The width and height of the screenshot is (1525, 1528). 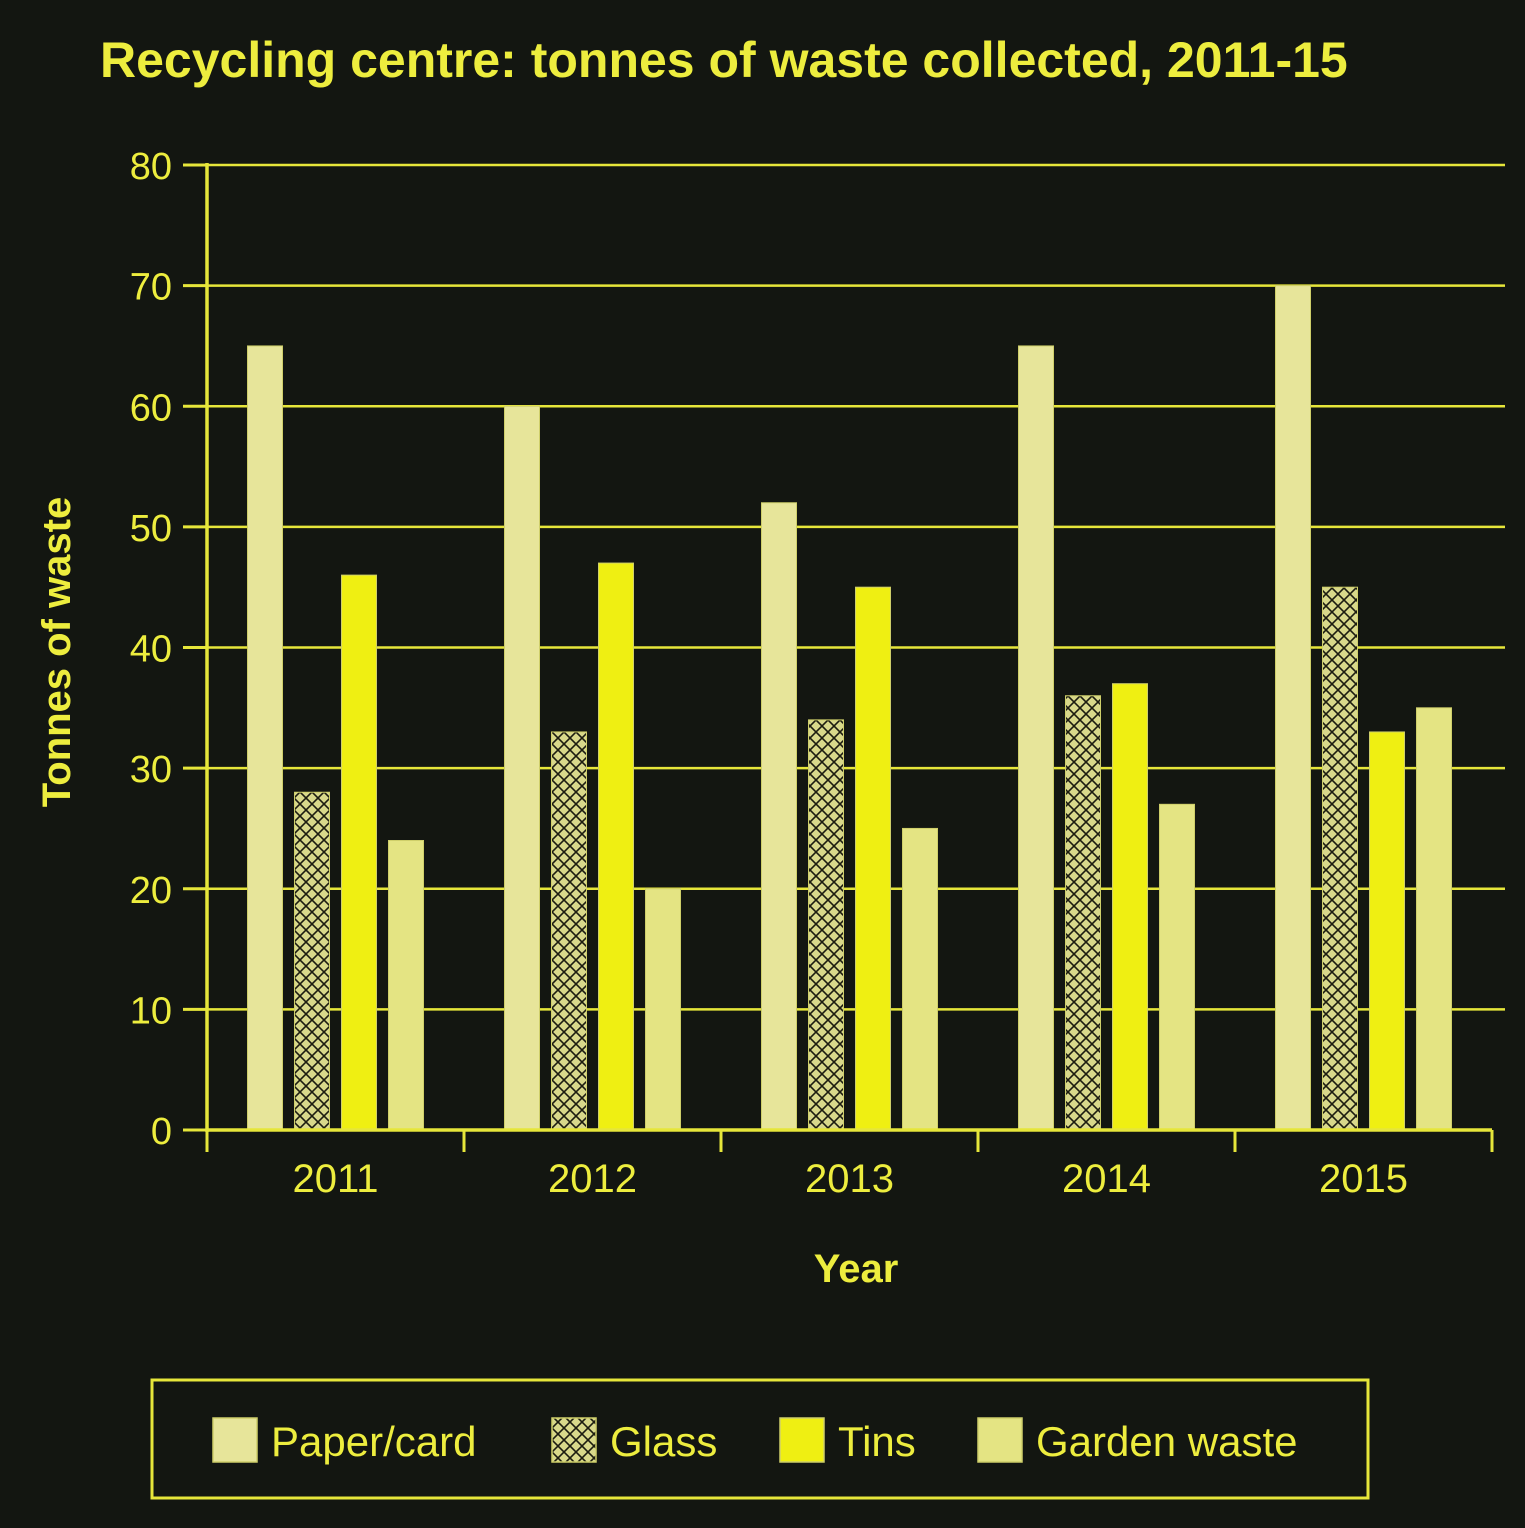 I want to click on y-tick-label: 60, so click(x=151, y=408).